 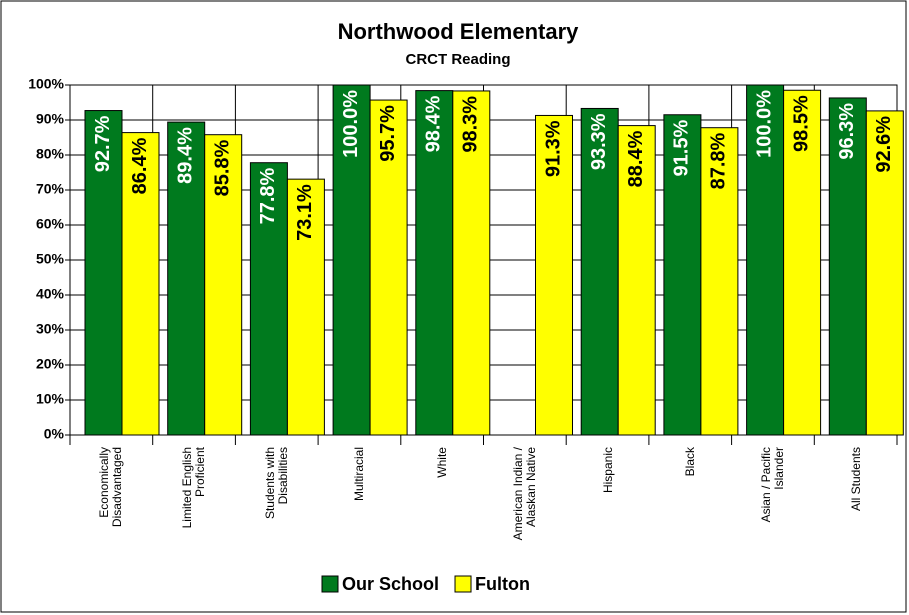 What do you see at coordinates (268, 195) in the screenshot?
I see `value-label: 77.8%` at bounding box center [268, 195].